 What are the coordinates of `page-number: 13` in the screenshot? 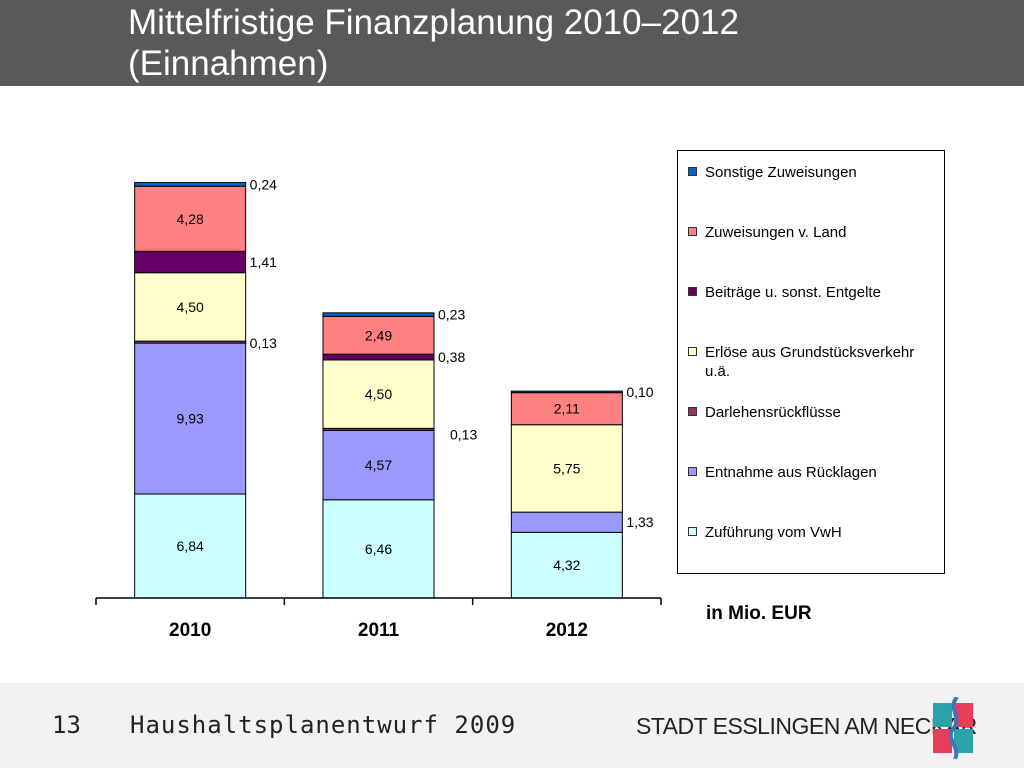 It's located at (66, 725).